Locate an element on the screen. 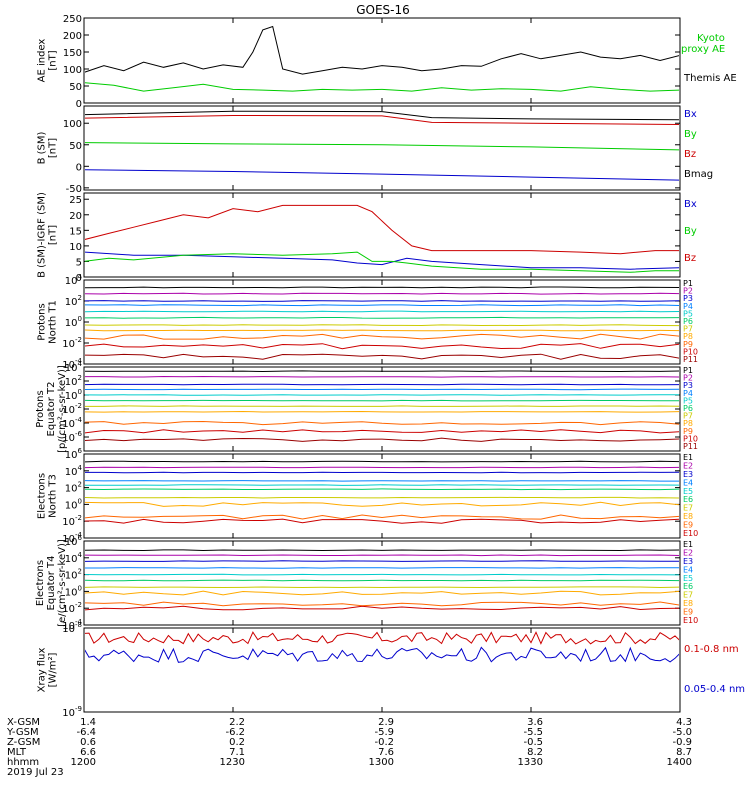 This screenshot has height=804, width=750. ephemeris-row-label: hhmm is located at coordinates (23, 762).